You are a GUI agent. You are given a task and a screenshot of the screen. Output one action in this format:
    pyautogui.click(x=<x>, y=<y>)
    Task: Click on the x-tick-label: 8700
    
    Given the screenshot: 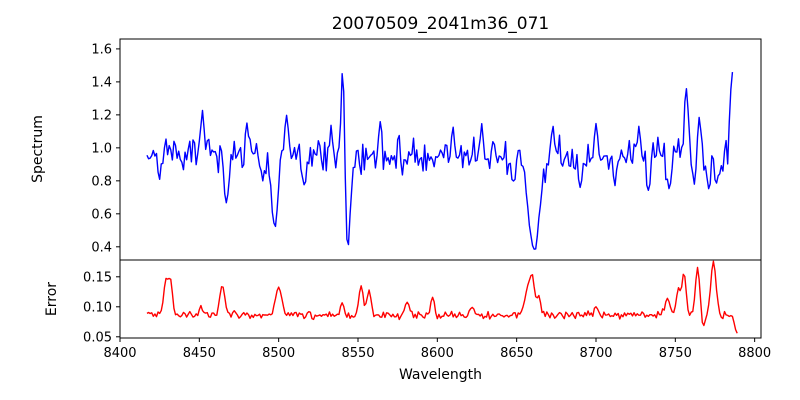 What is the action you would take?
    pyautogui.click(x=595, y=353)
    